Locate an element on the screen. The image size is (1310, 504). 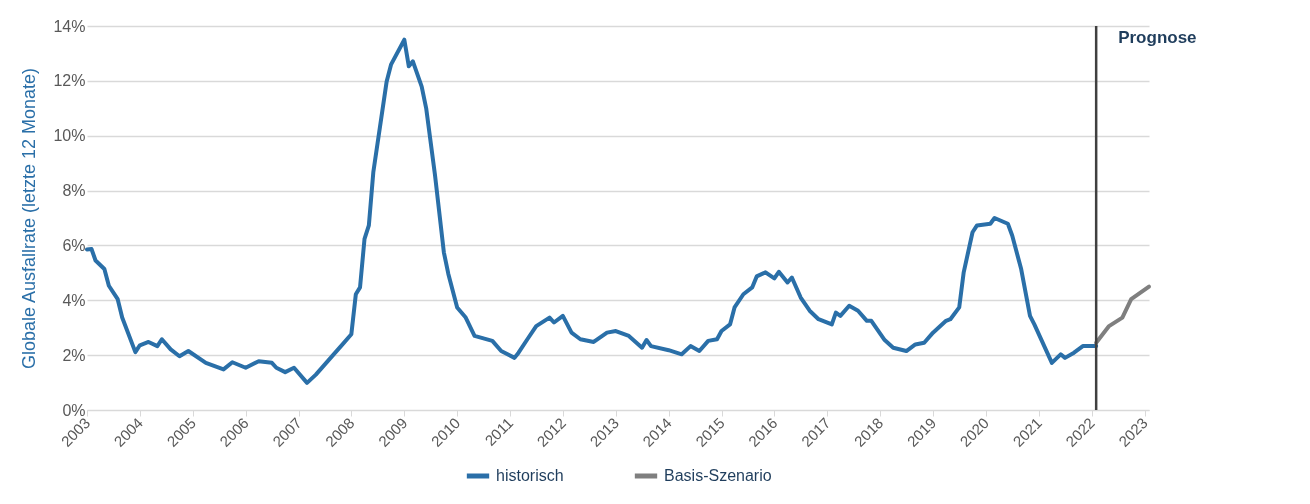
y-tick-label: 10% is located at coordinates (69, 136).